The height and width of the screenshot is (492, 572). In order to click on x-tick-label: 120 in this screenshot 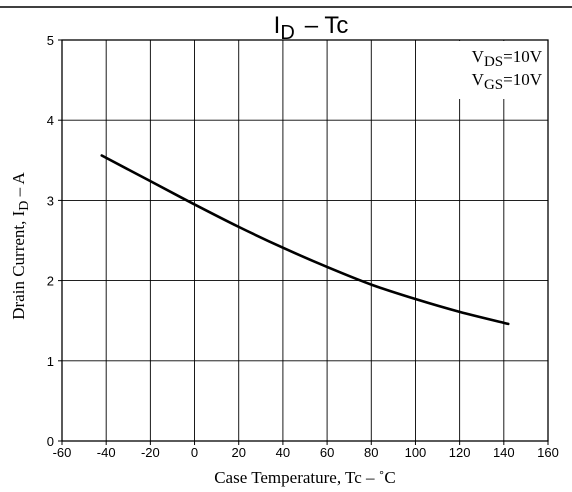, I will do `click(460, 452)`.